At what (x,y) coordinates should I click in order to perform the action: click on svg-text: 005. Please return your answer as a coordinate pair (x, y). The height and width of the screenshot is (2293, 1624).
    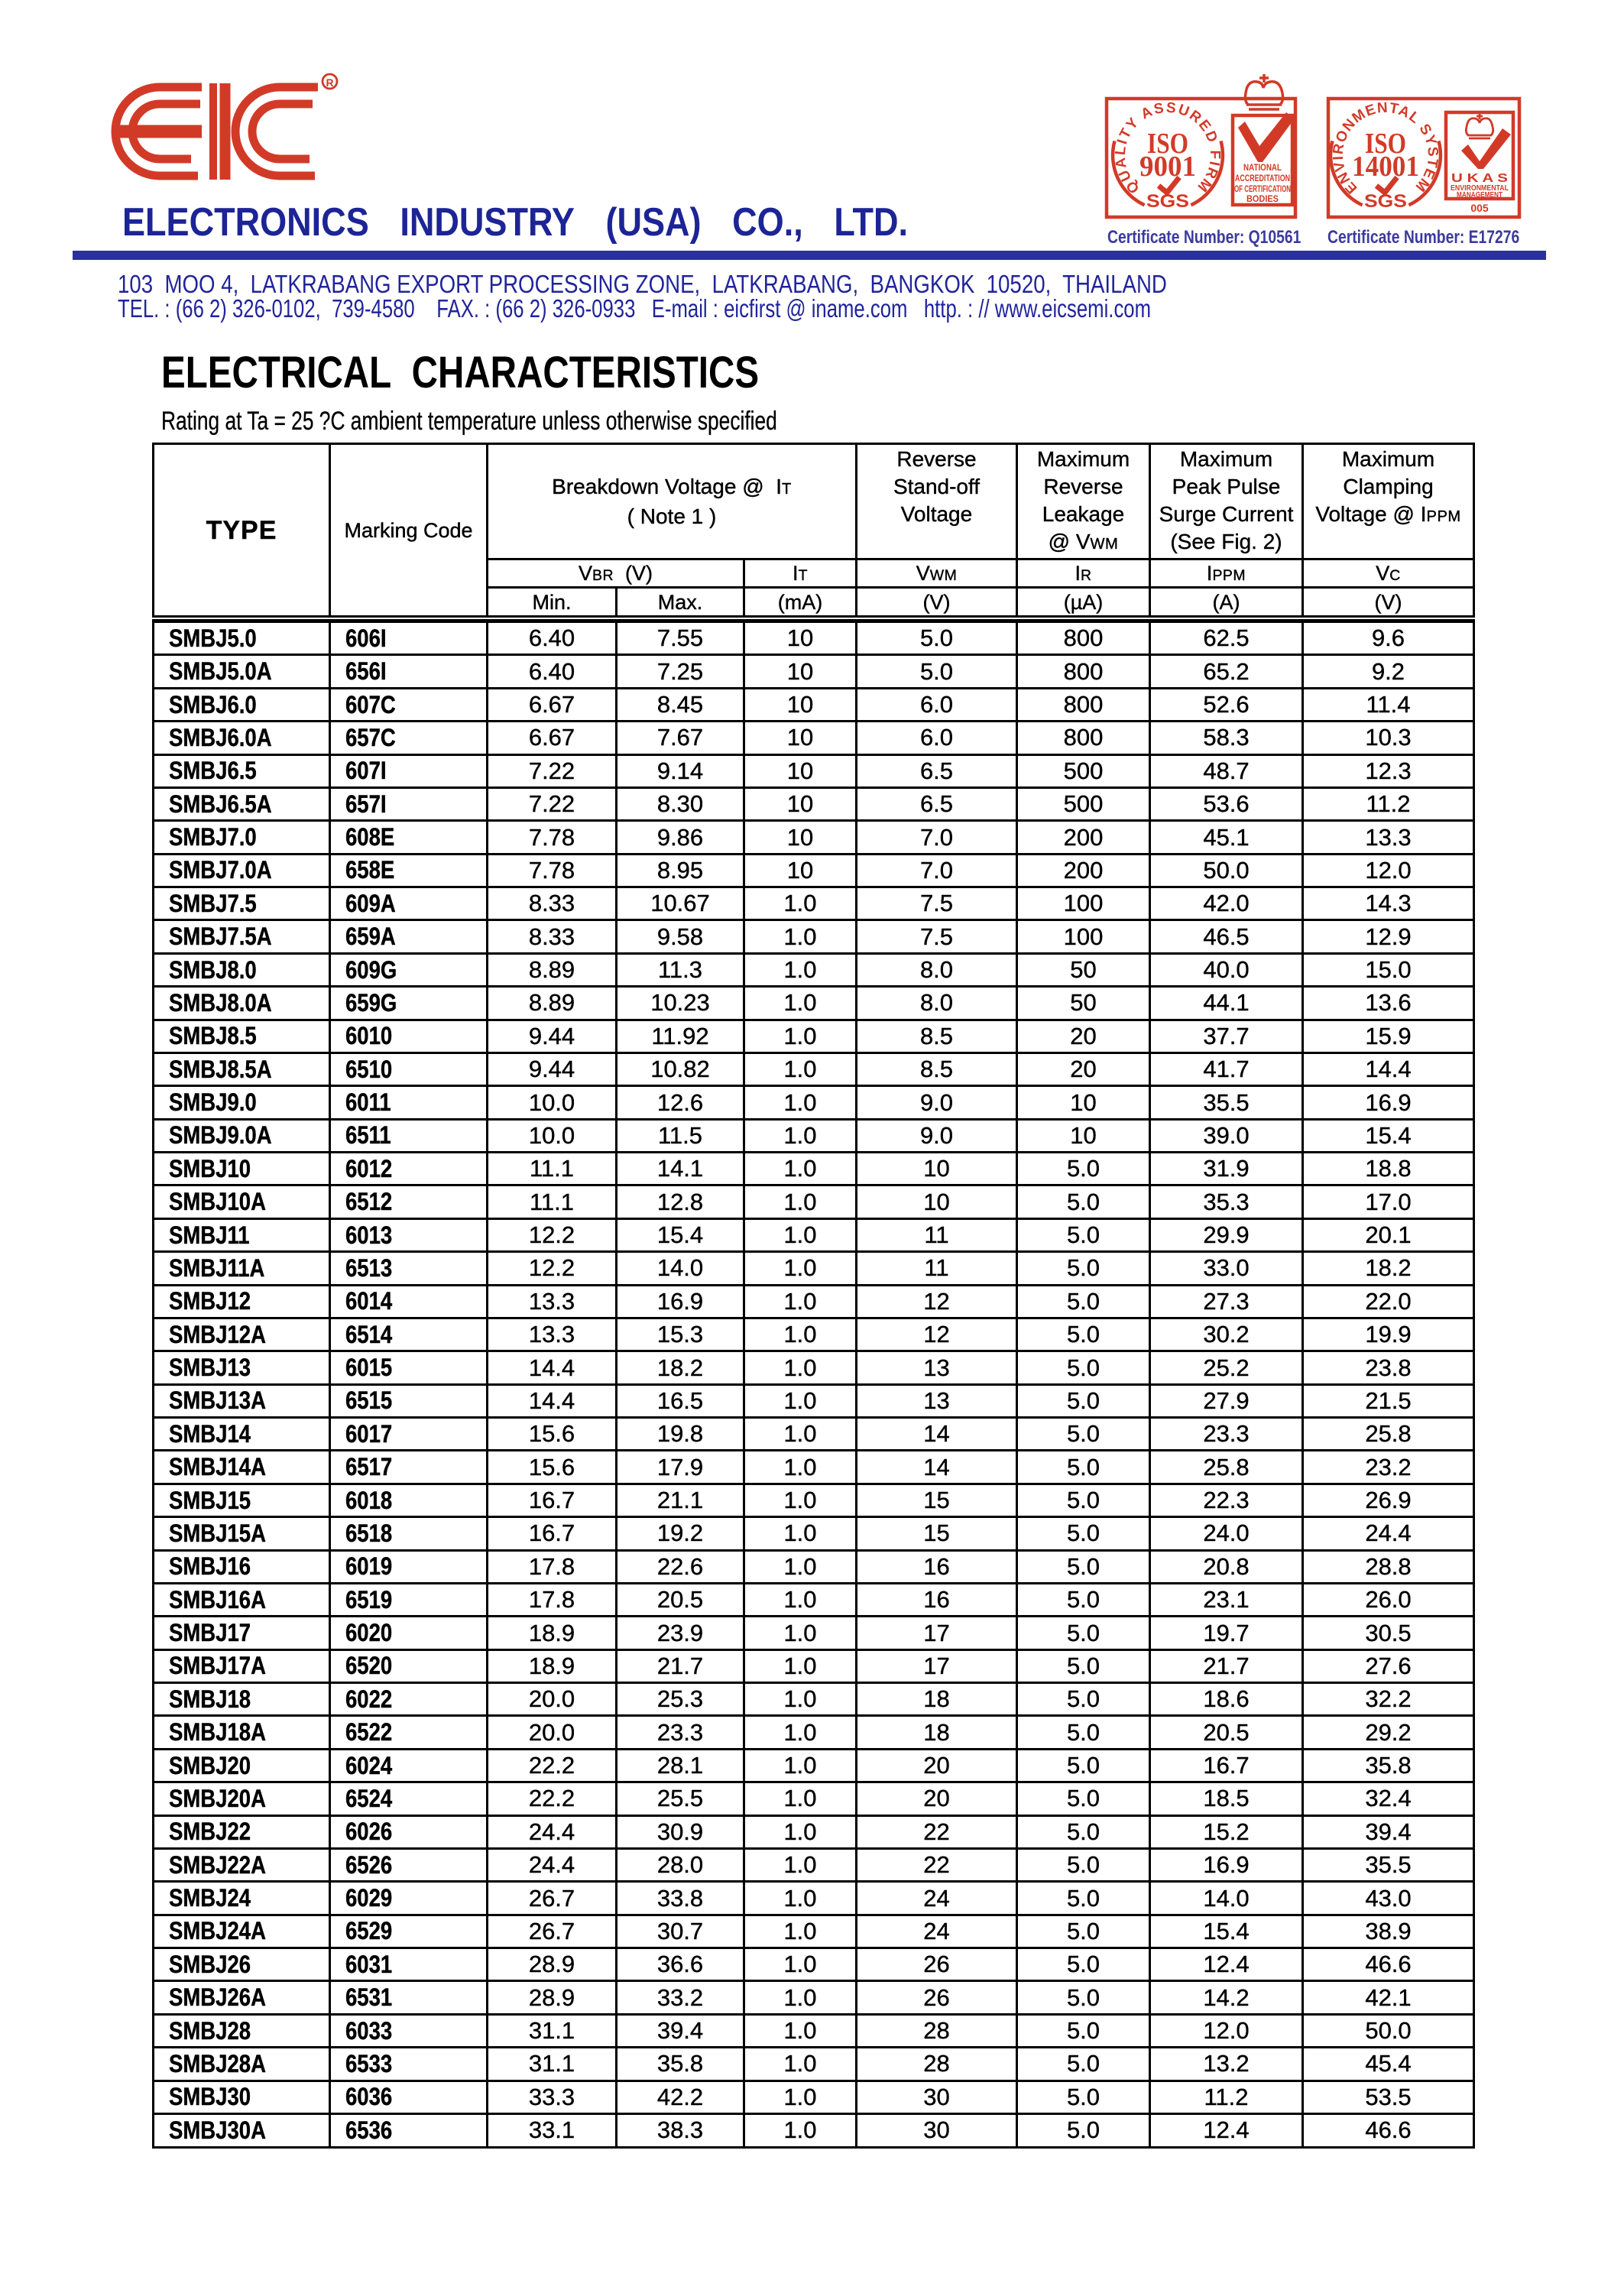
    Looking at the image, I should click on (1479, 208).